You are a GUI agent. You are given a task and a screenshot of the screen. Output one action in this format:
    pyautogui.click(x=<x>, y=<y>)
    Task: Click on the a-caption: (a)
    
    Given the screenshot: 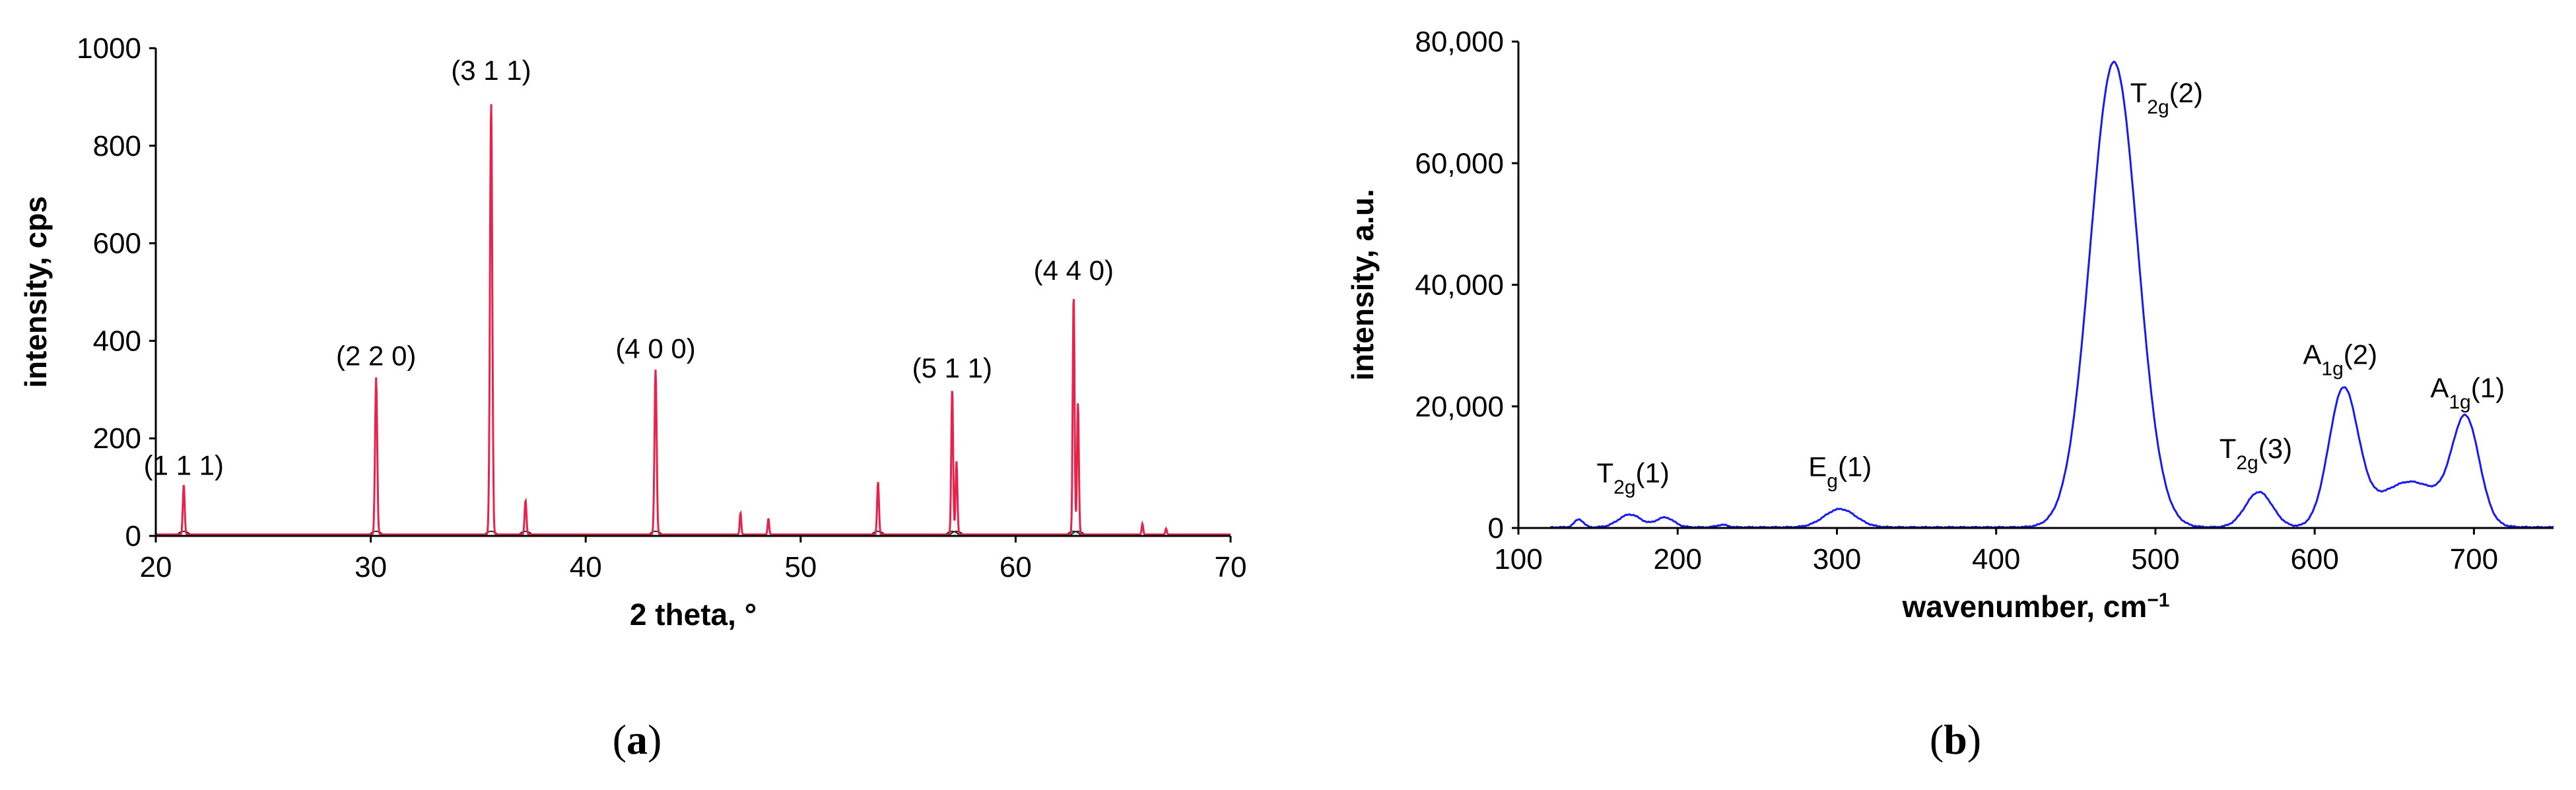 What is the action you would take?
    pyautogui.click(x=638, y=739)
    